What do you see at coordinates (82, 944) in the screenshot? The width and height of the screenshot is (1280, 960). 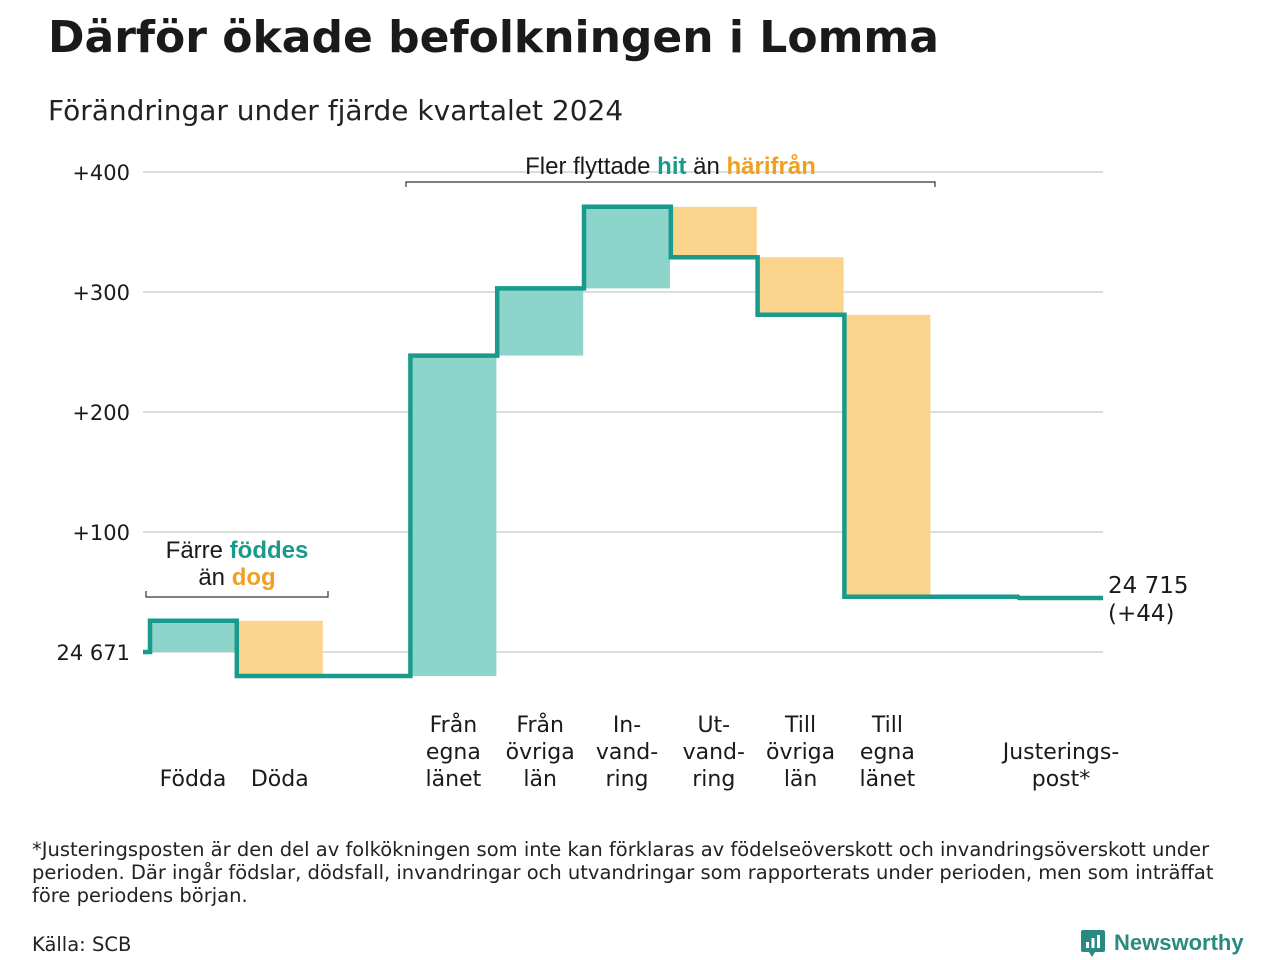 I see `source-label: Källa: SCB` at bounding box center [82, 944].